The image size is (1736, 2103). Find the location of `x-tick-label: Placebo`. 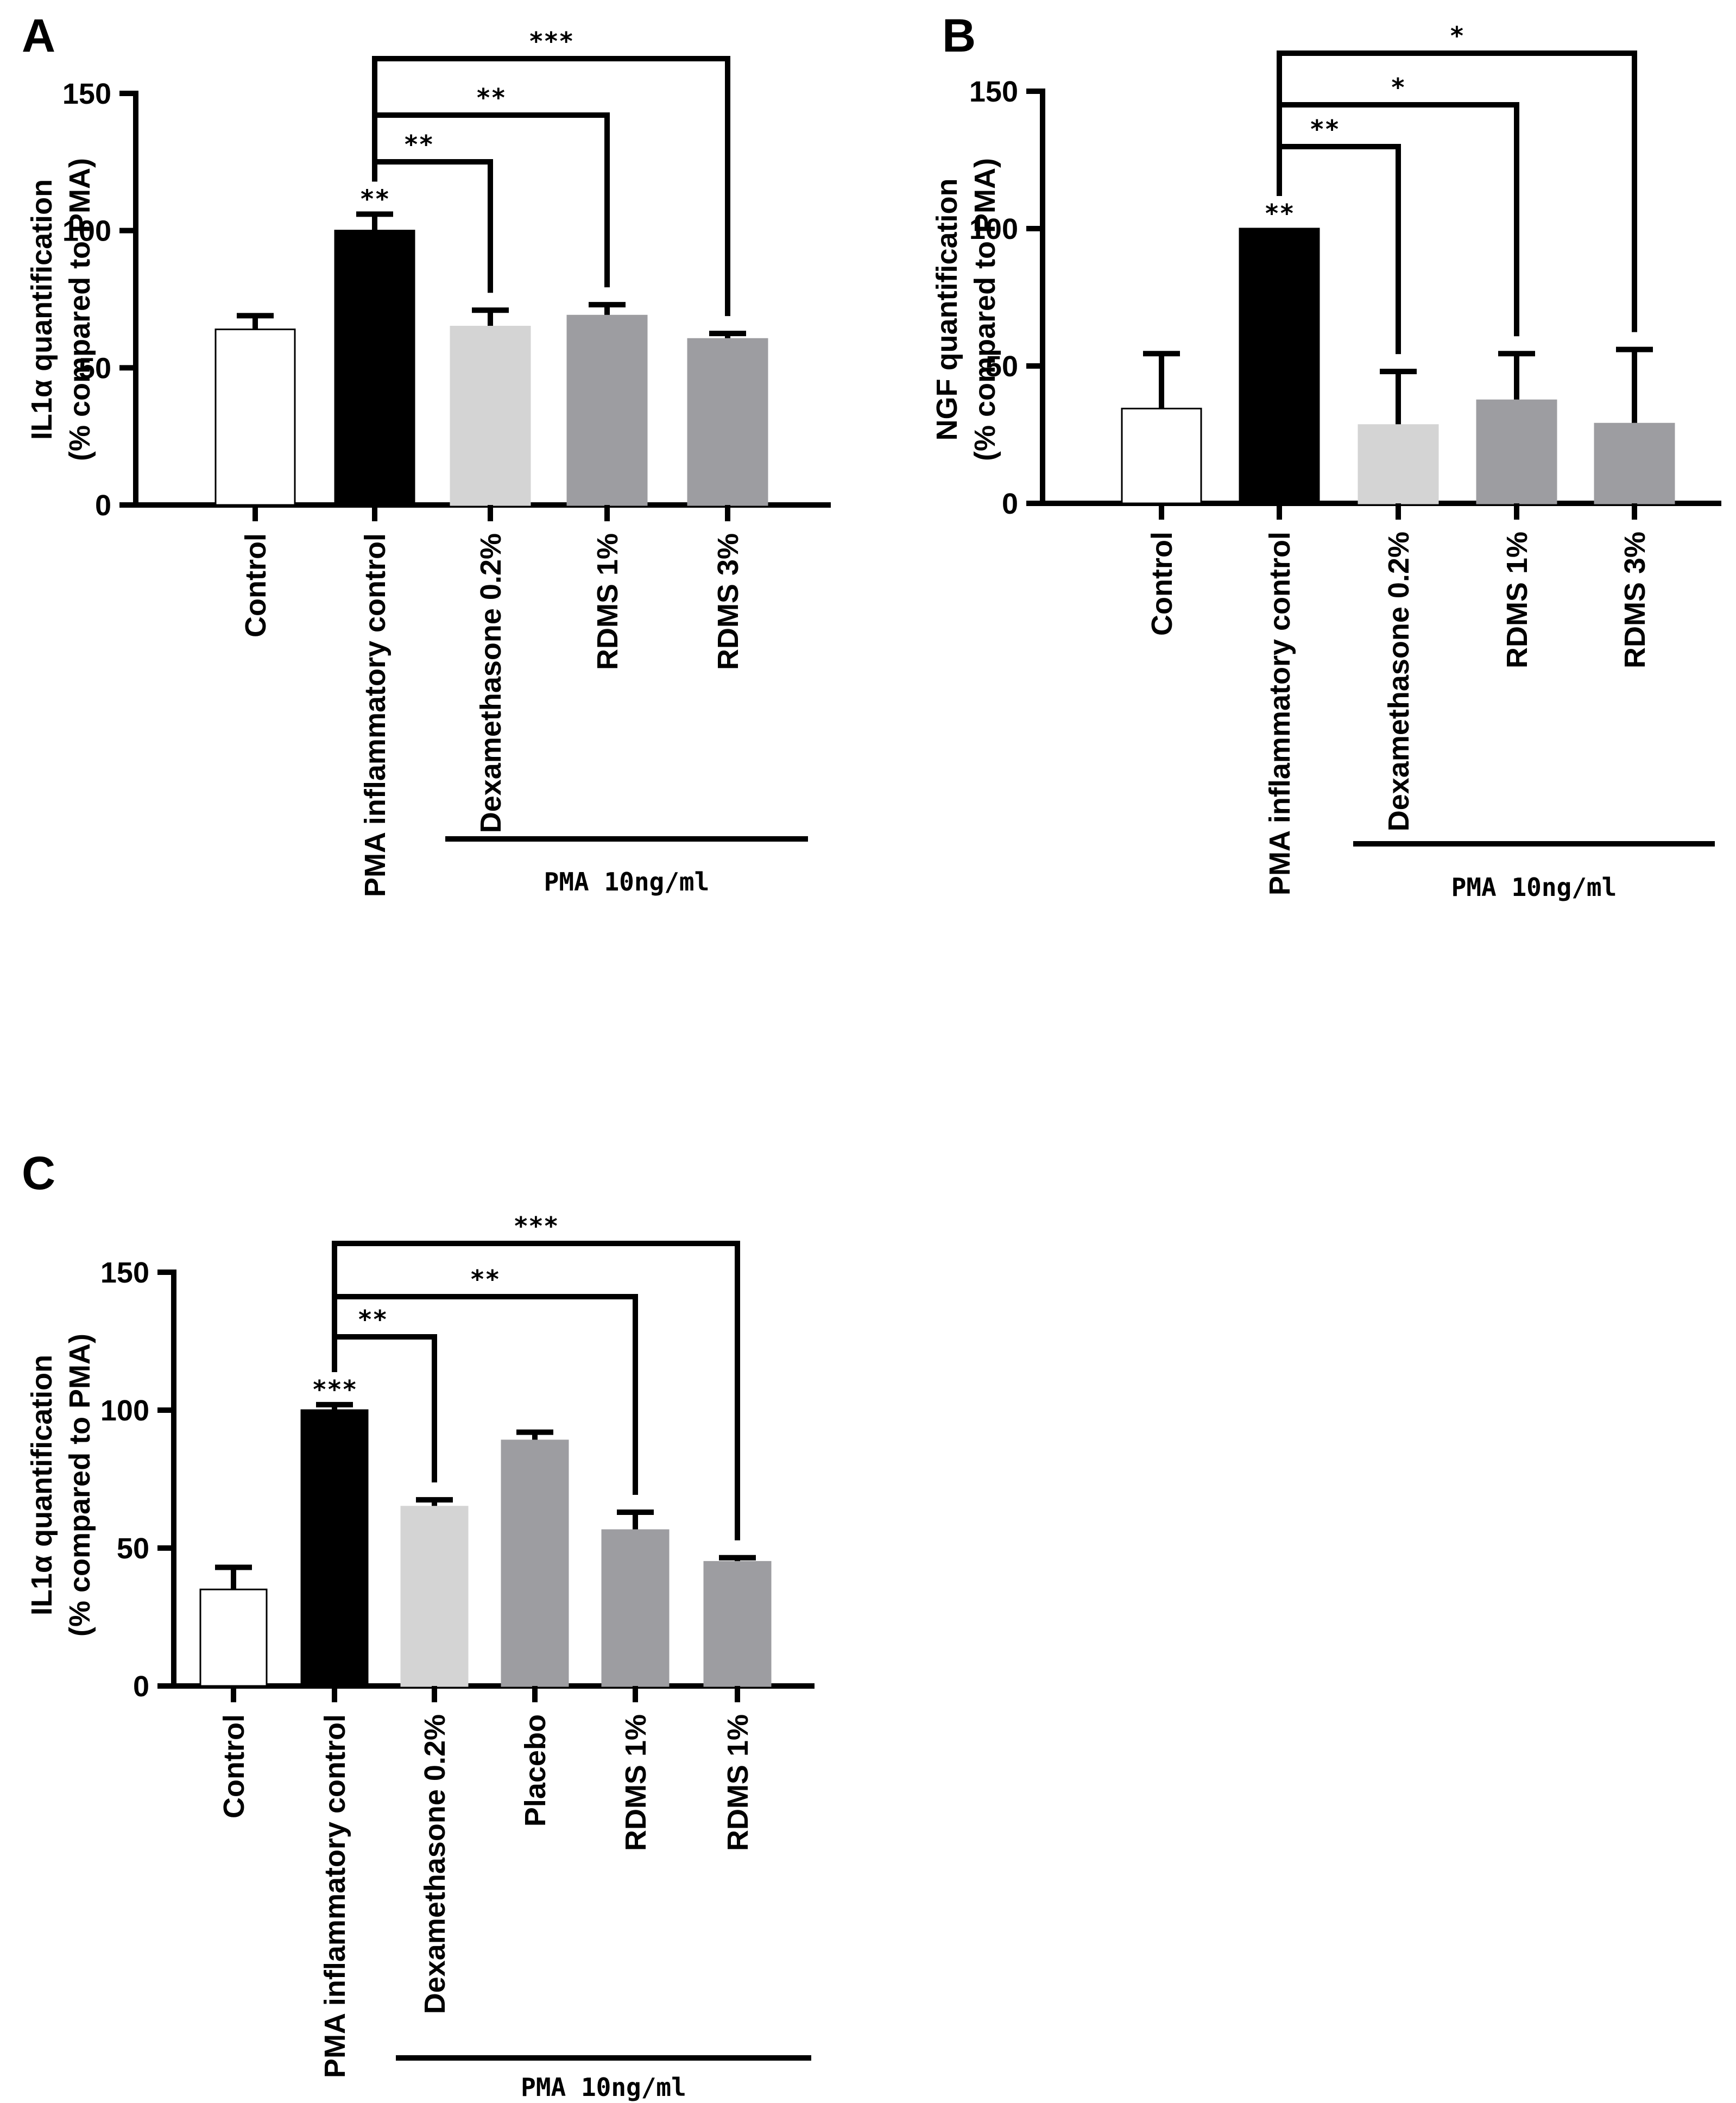

x-tick-label: Placebo is located at coordinates (535, 1771).